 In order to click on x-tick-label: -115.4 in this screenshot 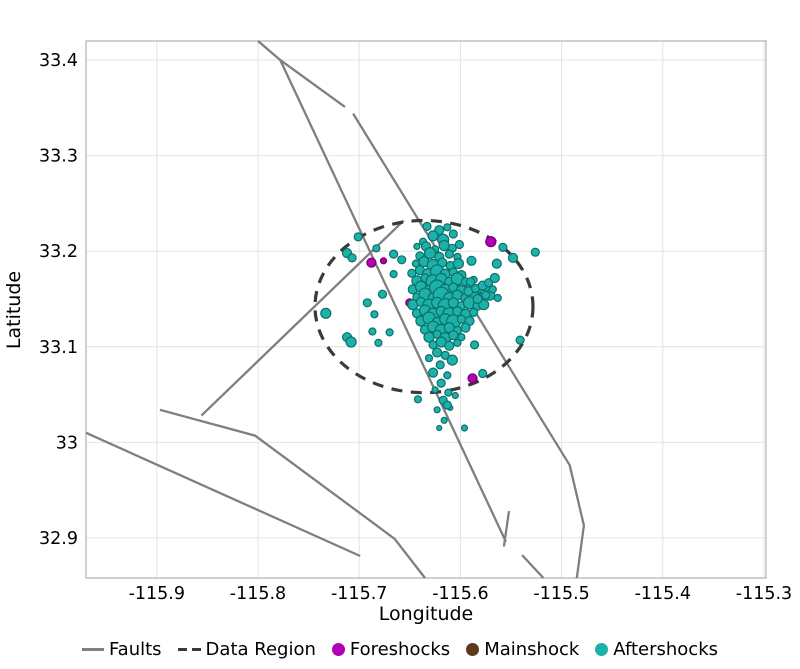, I will do `click(663, 594)`.